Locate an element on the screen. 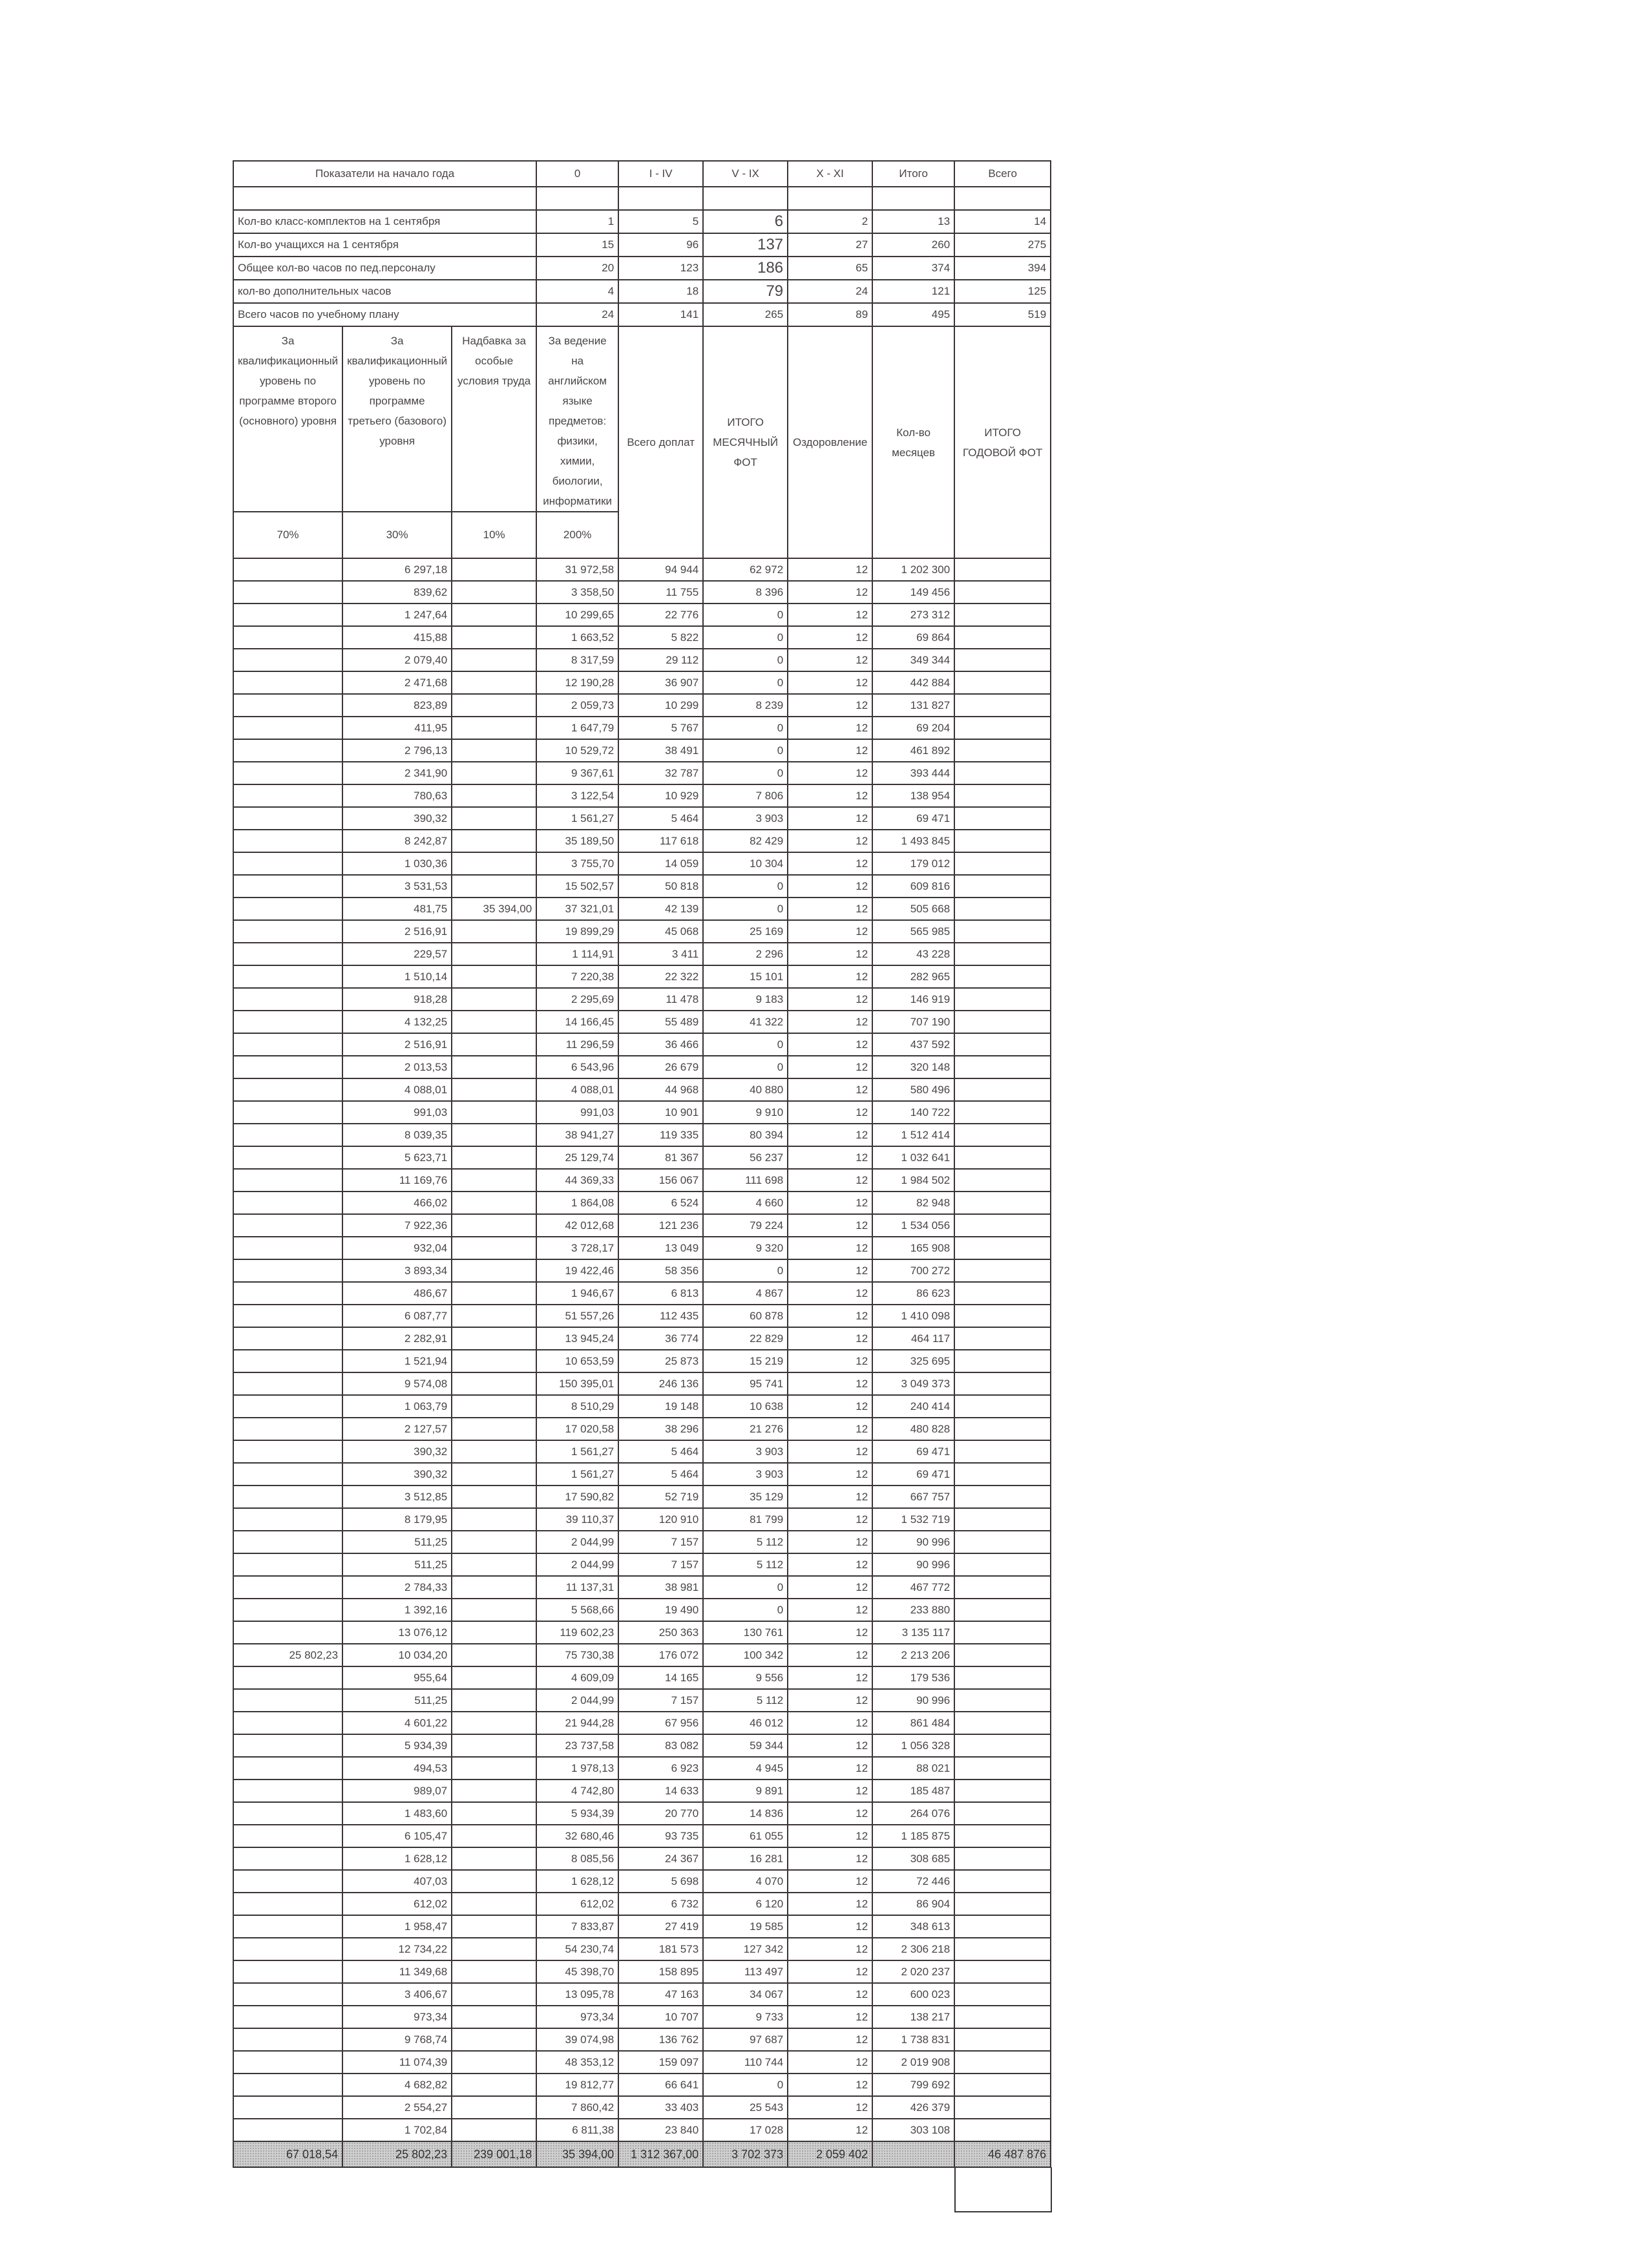 Image resolution: width=1649 pixels, height=2268 pixels. table-cell: 15 219 is located at coordinates (745, 1361).